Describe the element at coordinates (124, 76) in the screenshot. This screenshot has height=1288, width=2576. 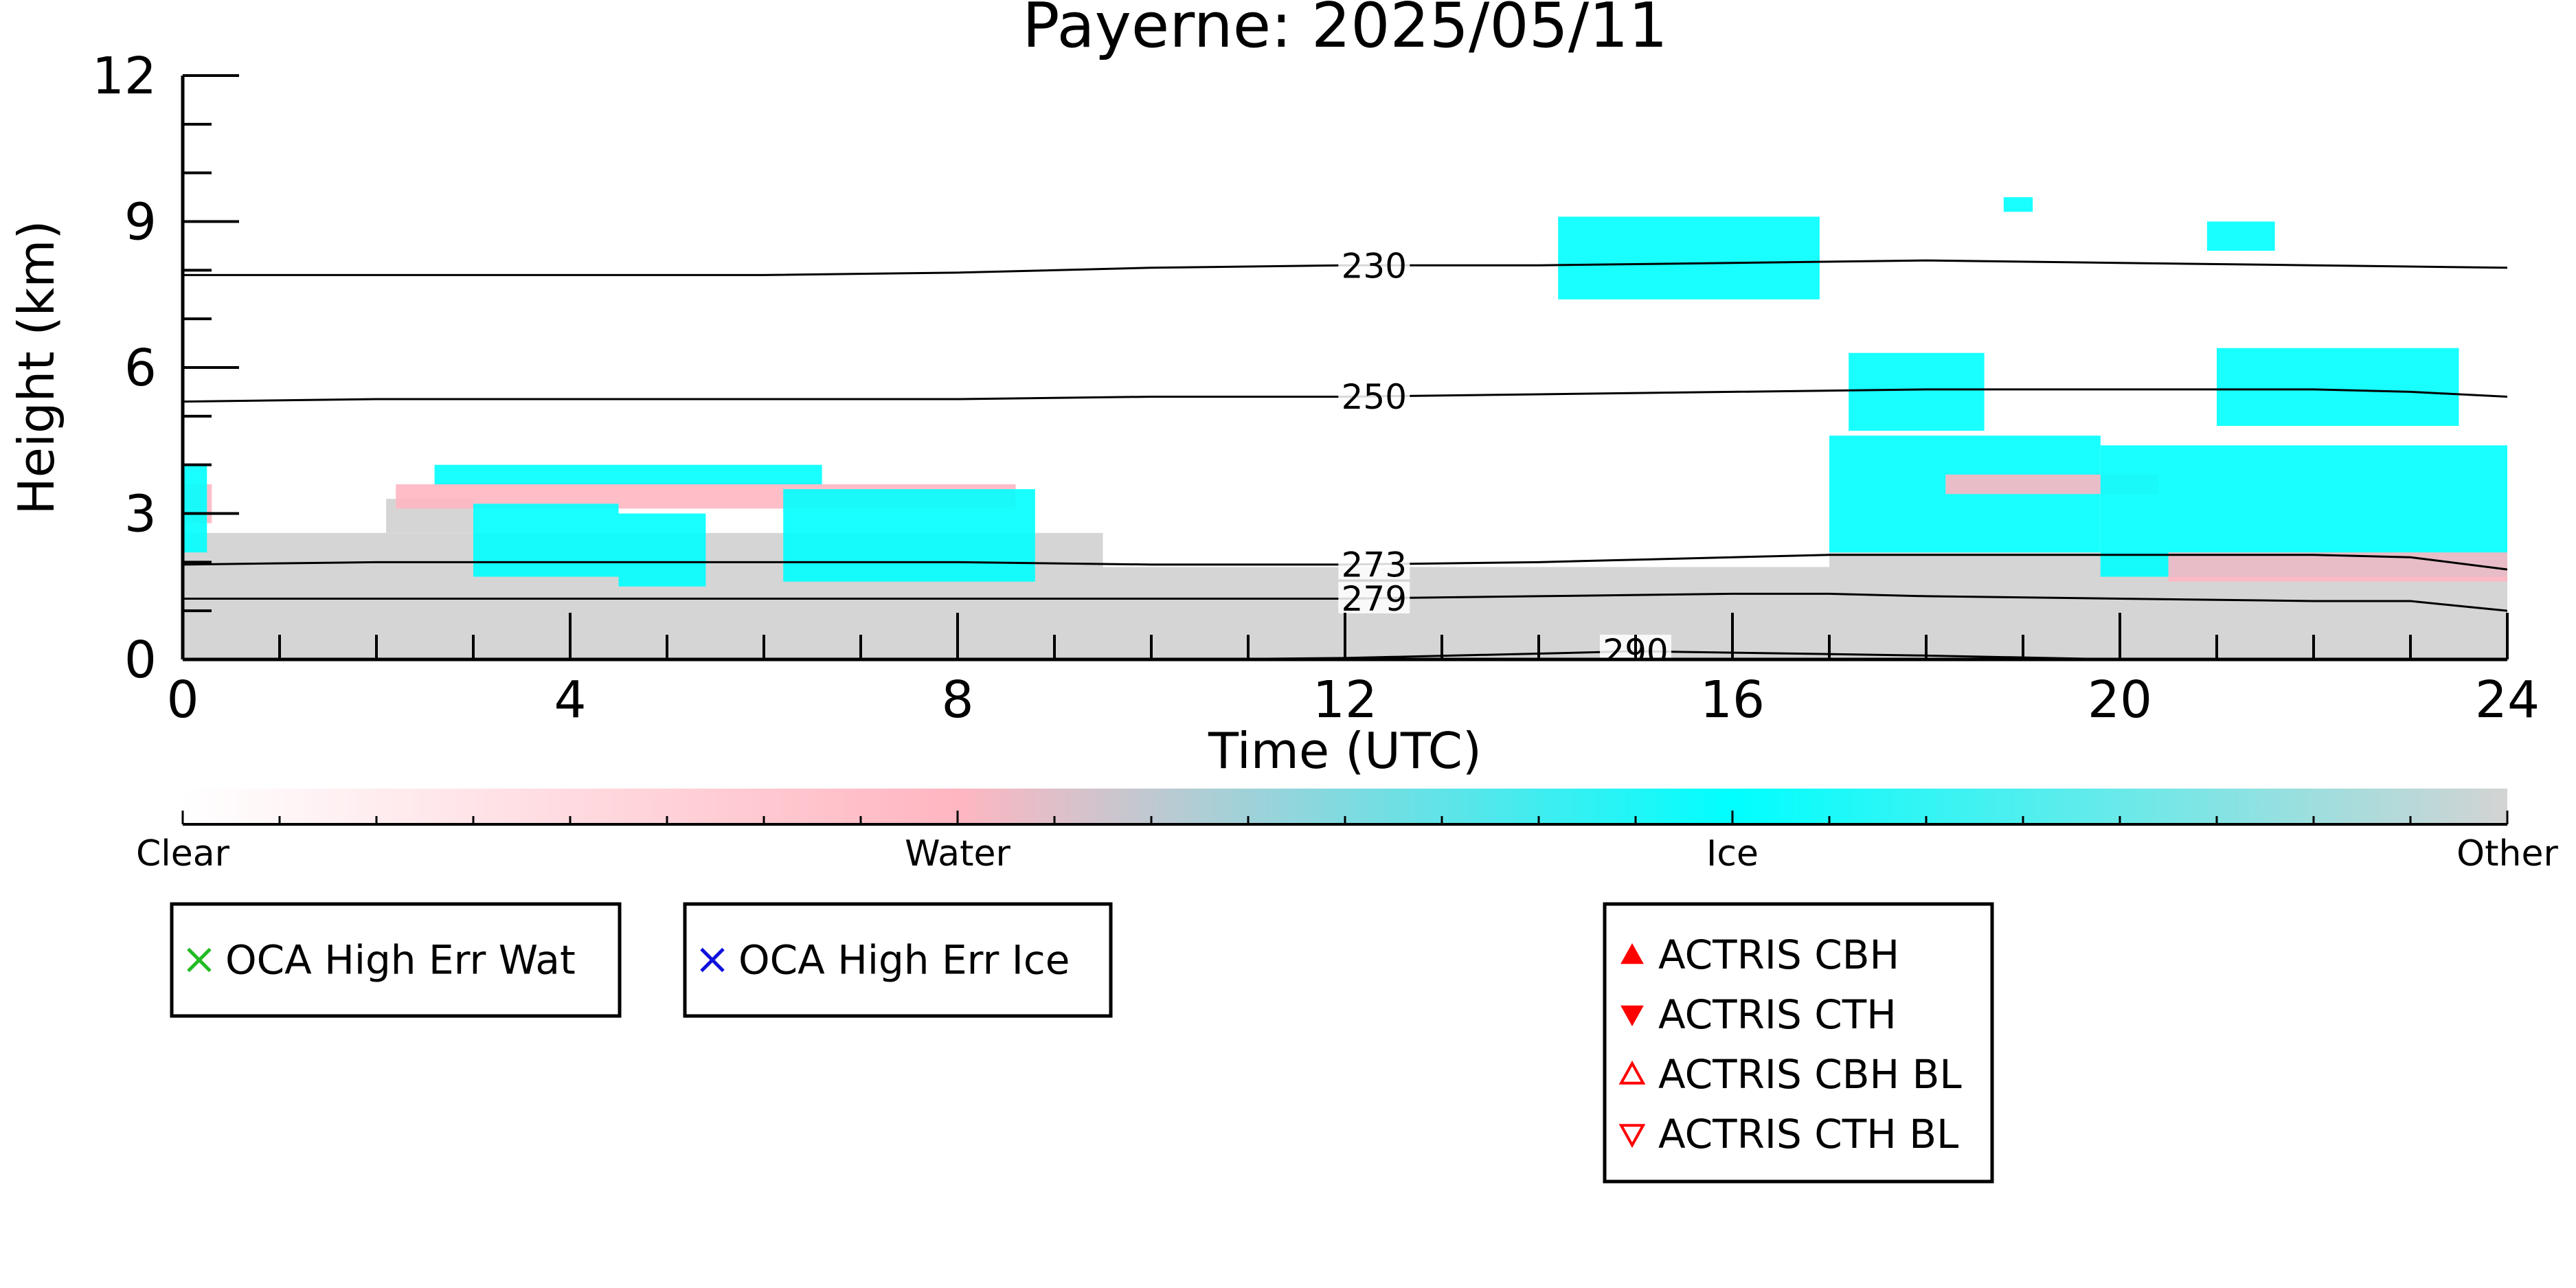
I see `y-tick-label: 12` at that location.